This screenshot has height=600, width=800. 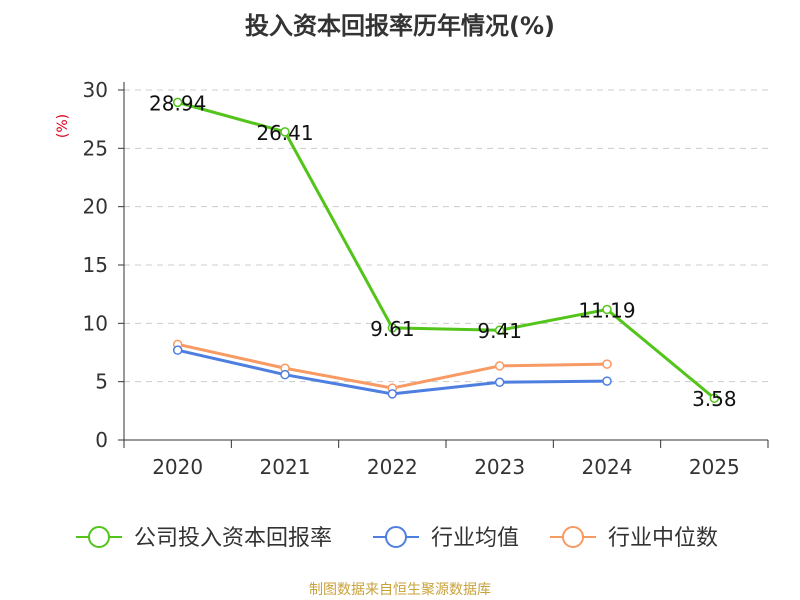 I want to click on y-tick-label: 10, so click(x=95, y=323).